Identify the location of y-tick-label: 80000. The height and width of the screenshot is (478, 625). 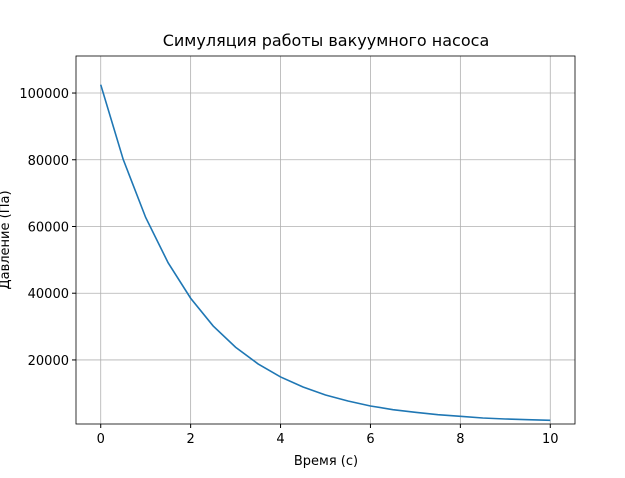
(48, 161).